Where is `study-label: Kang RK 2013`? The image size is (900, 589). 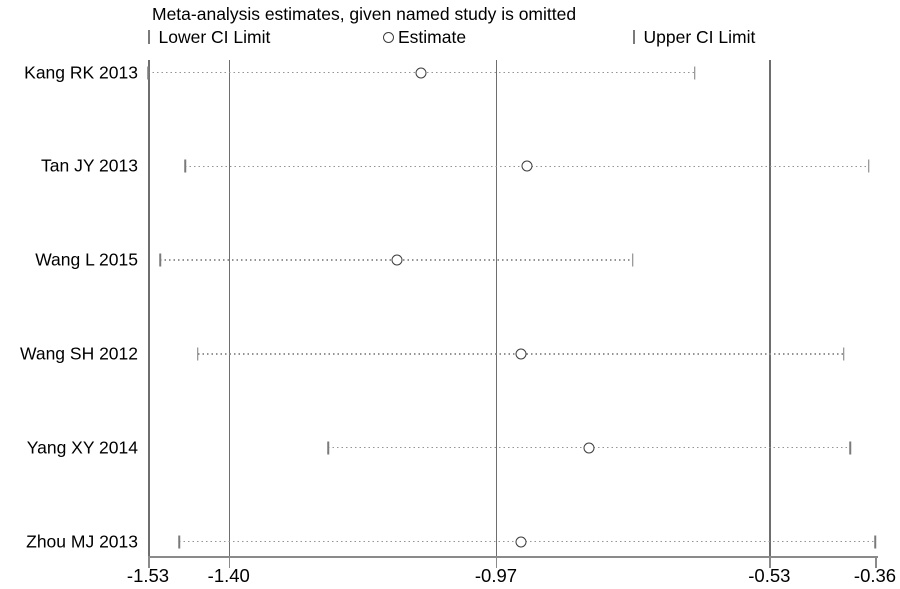
study-label: Kang RK 2013 is located at coordinates (81, 72).